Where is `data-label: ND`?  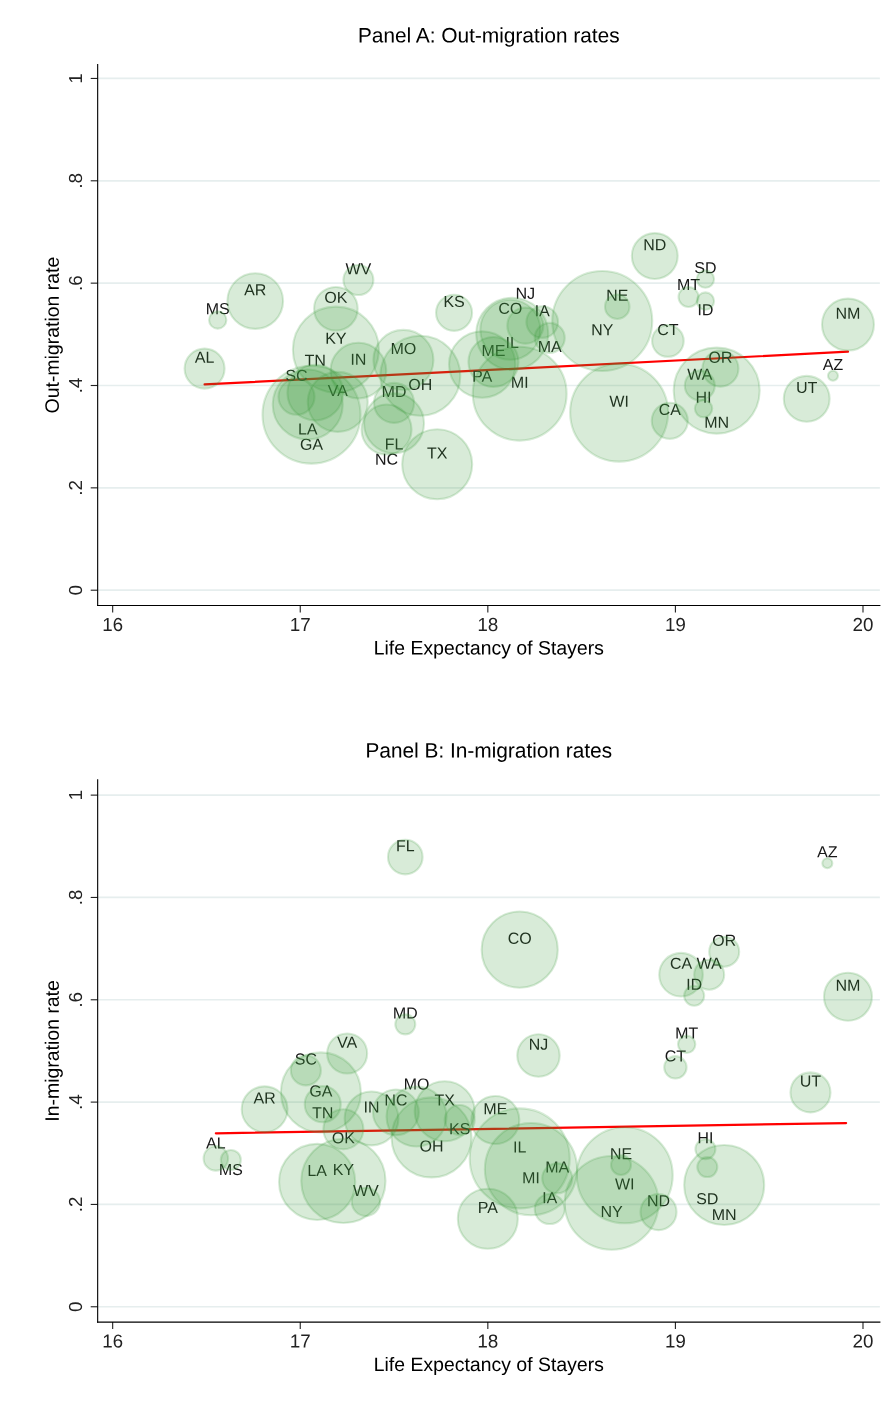 data-label: ND is located at coordinates (659, 1201).